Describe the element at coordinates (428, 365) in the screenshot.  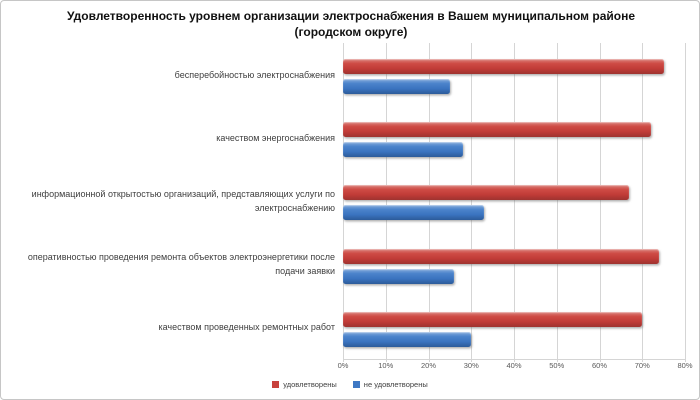
I see `x-tick-label: 20%` at that location.